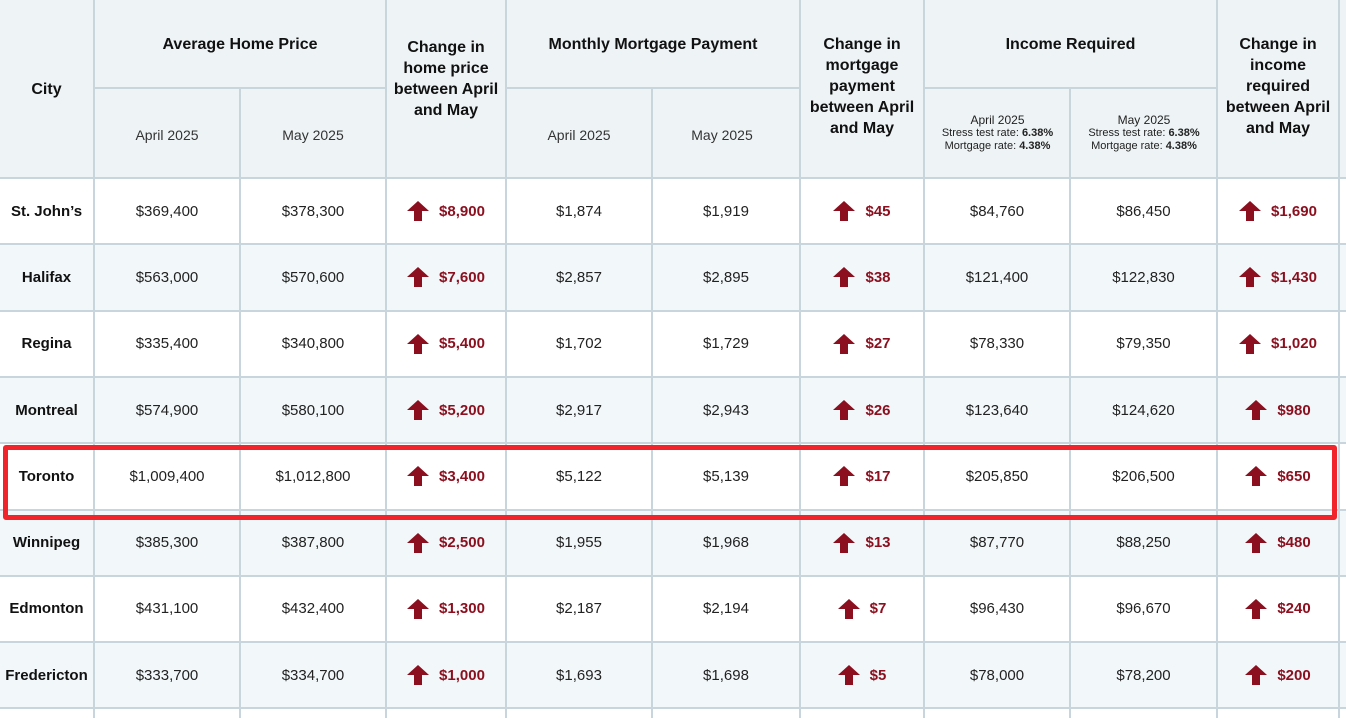 The width and height of the screenshot is (1346, 718). What do you see at coordinates (46, 277) in the screenshot?
I see `city-cell: Halifax` at bounding box center [46, 277].